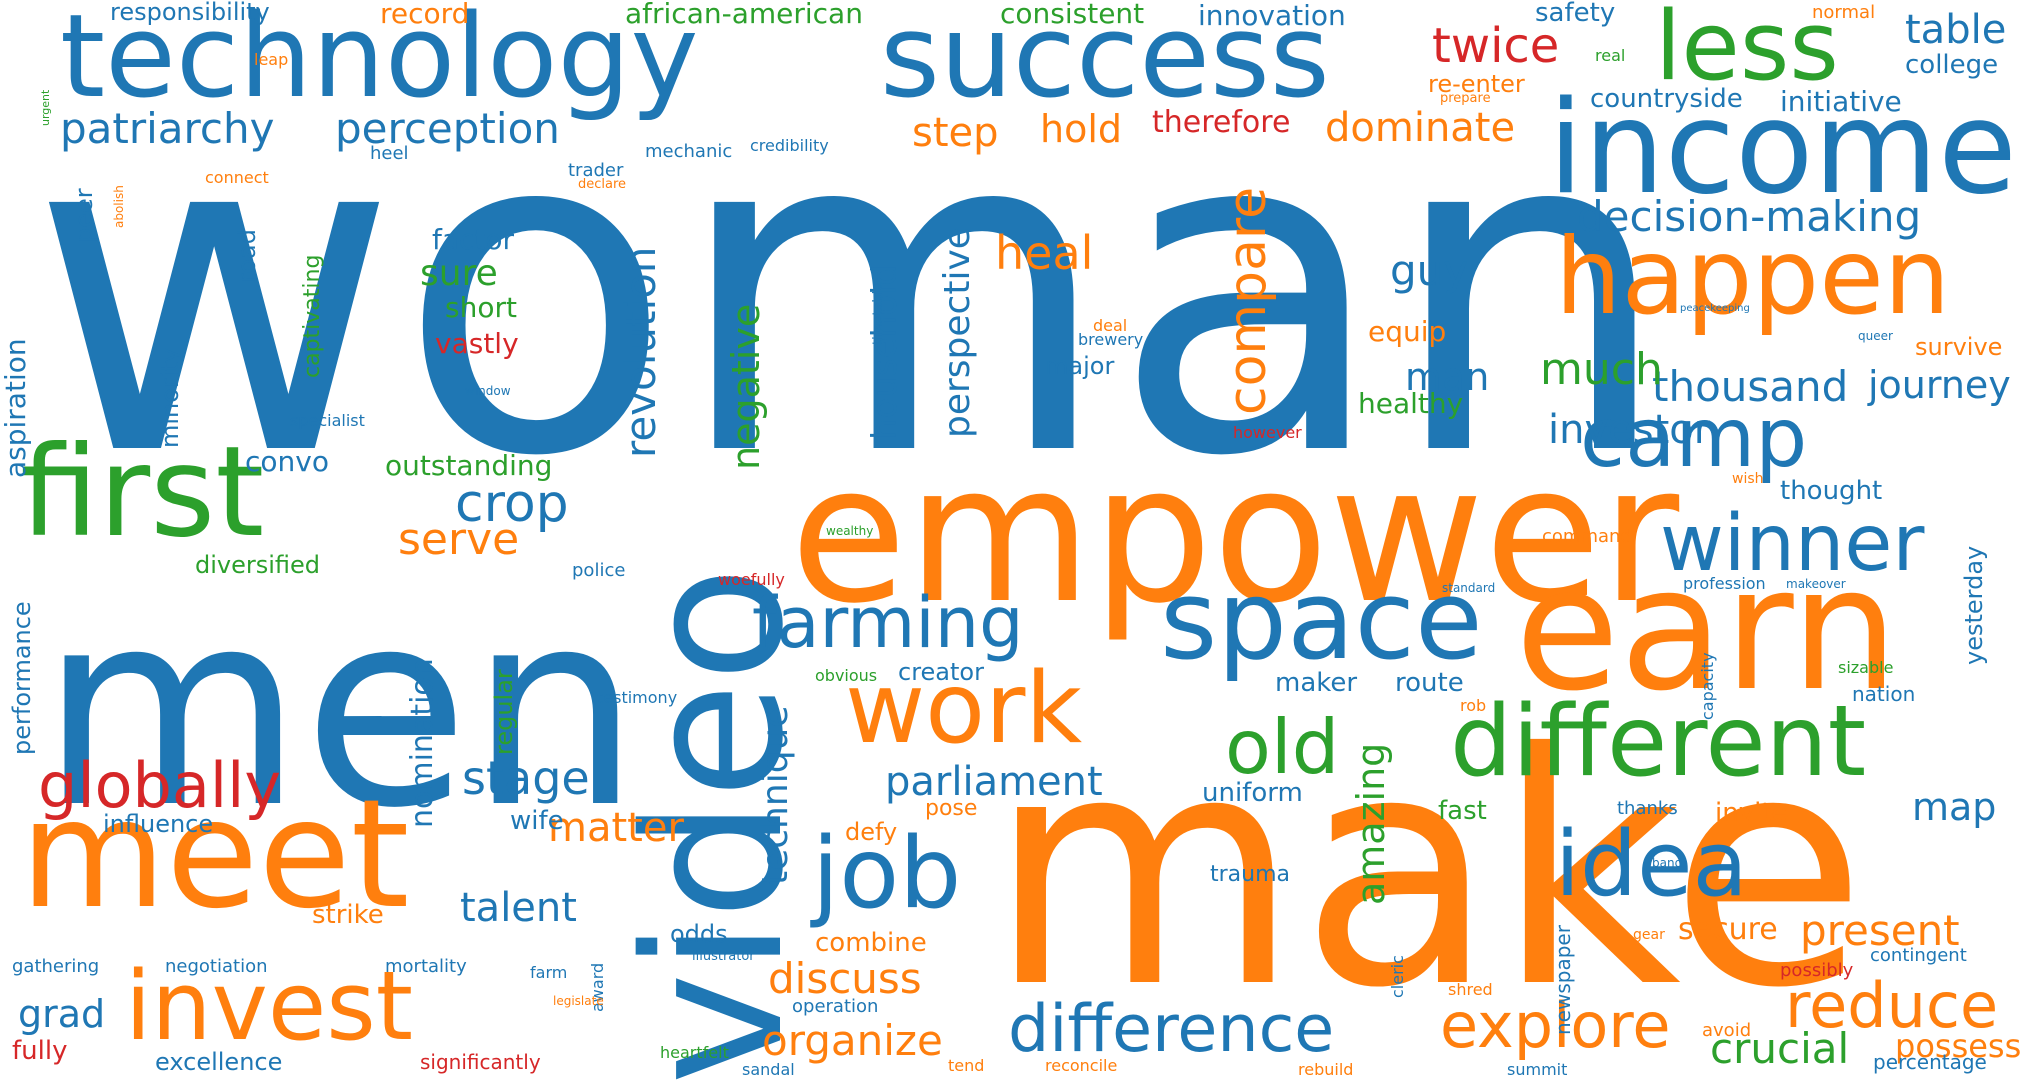  What do you see at coordinates (379, 62) in the screenshot?
I see `word: technology` at bounding box center [379, 62].